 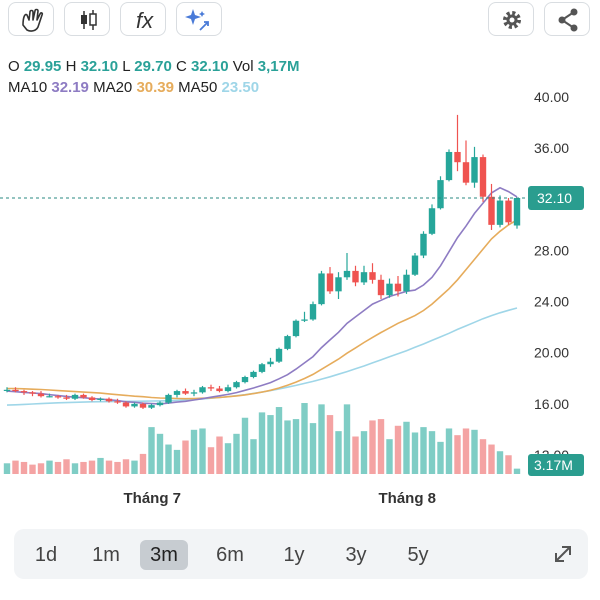 What do you see at coordinates (567, 19) in the screenshot?
I see `share-button` at bounding box center [567, 19].